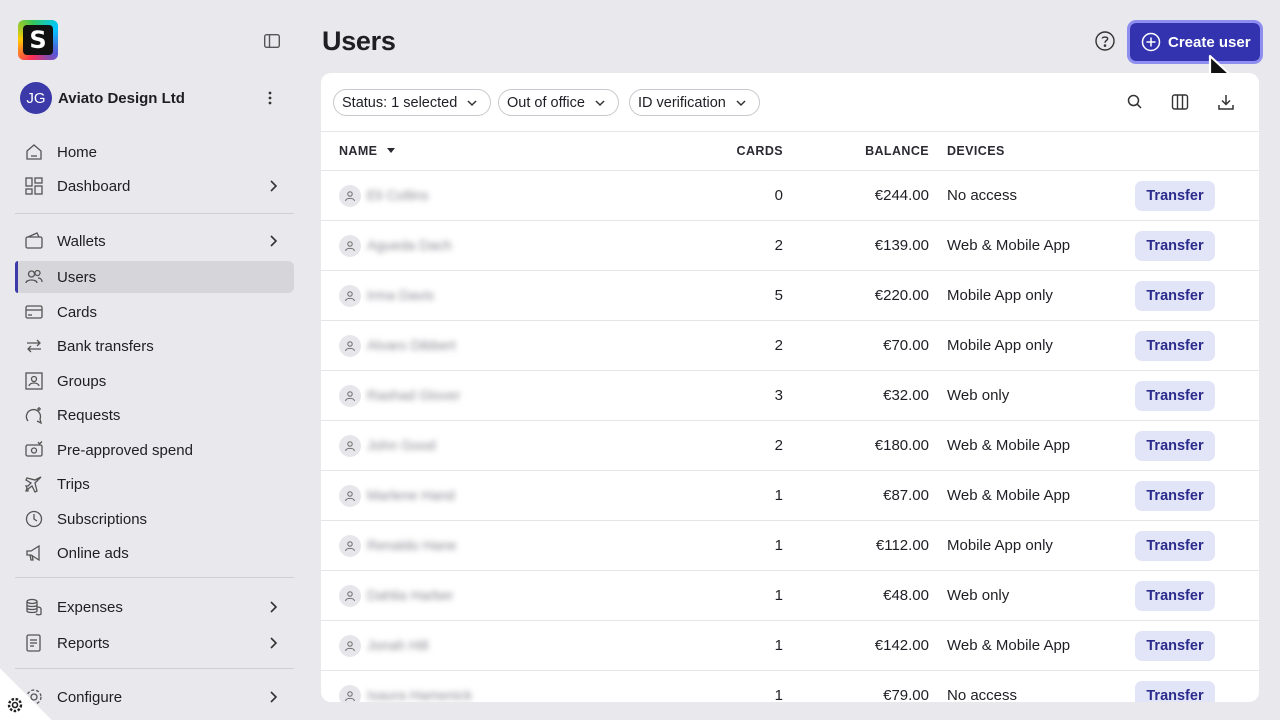 The height and width of the screenshot is (720, 1280). What do you see at coordinates (154, 450) in the screenshot?
I see `sidebar-item-pre-approved-spend: Pre-approved spend` at bounding box center [154, 450].